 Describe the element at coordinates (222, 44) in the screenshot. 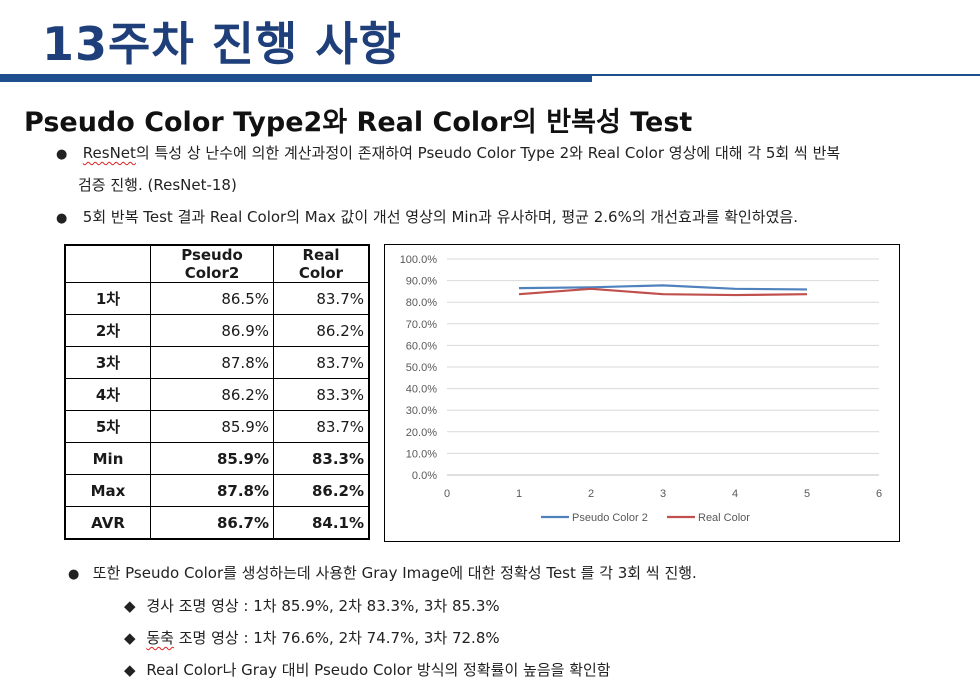

I see `page-title: 13주차 진행 사항` at that location.